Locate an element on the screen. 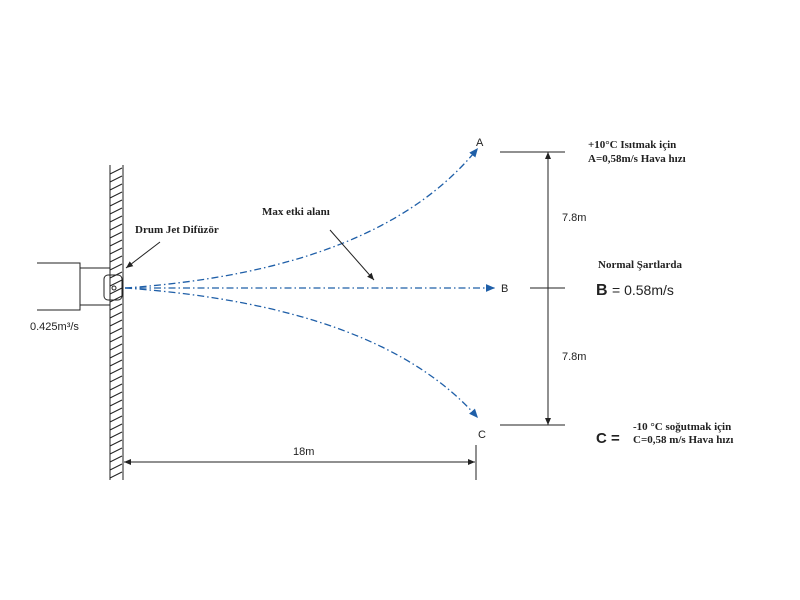 The width and height of the screenshot is (800, 600). distance-label: 18m is located at coordinates (303, 452).